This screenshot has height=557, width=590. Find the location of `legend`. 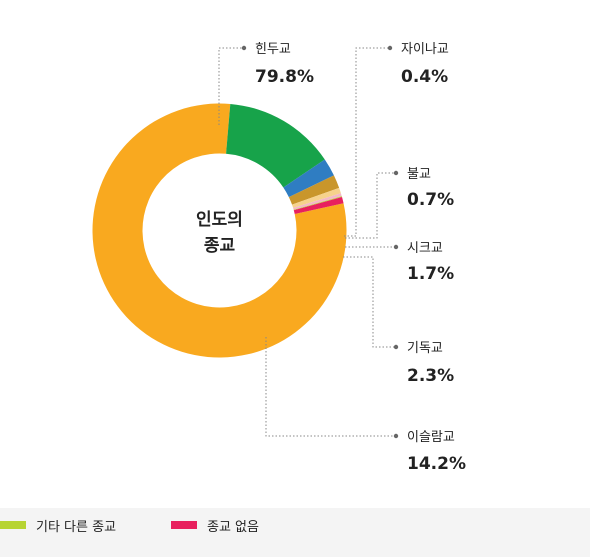

legend is located at coordinates (295, 532).